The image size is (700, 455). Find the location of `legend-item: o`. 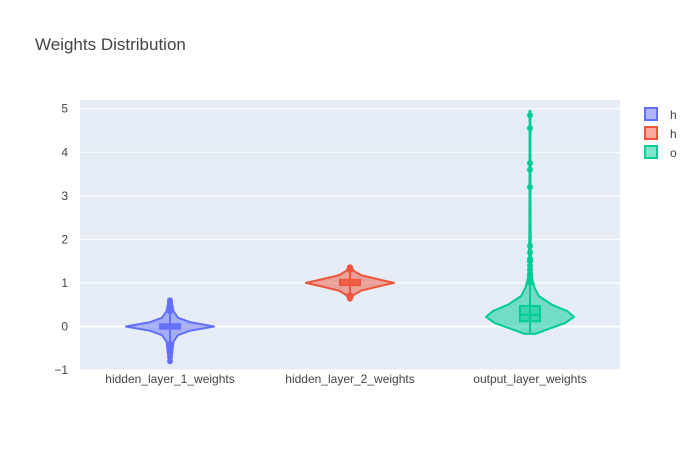

legend-item: o is located at coordinates (660, 152).